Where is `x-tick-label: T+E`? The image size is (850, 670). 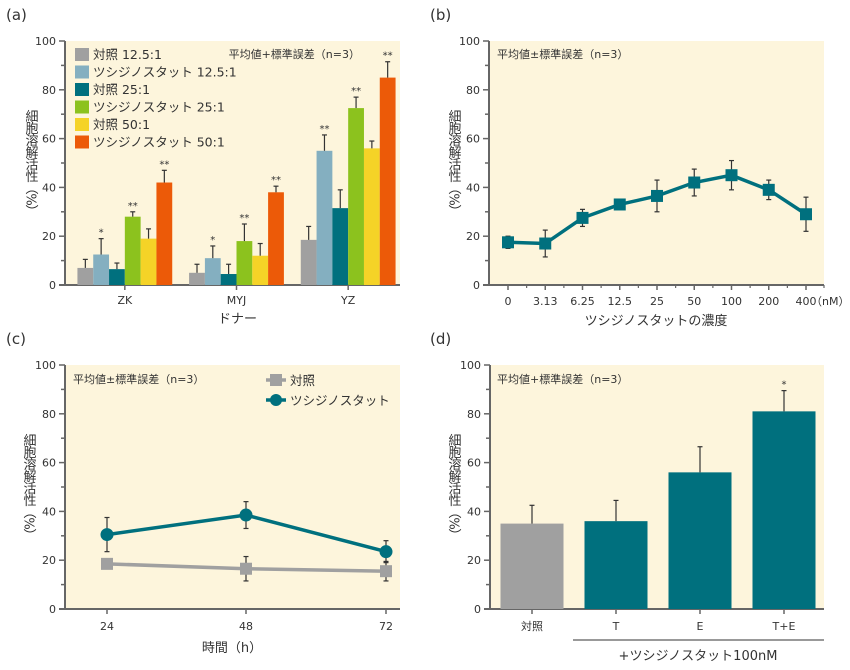
x-tick-label: T+E is located at coordinates (784, 626).